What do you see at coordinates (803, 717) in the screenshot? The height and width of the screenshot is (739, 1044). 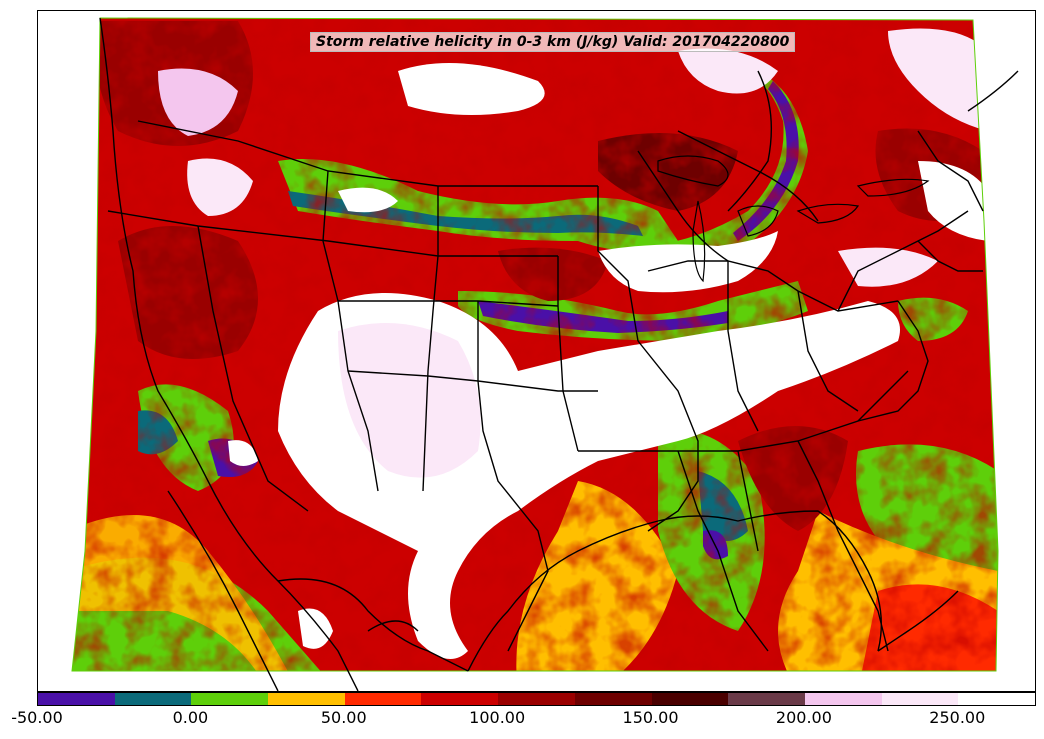 I see `colorbar-tick-label: 200.00` at bounding box center [803, 717].